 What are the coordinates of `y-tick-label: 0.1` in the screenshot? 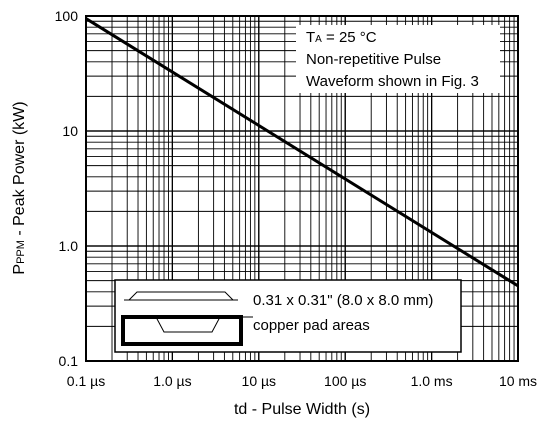 It's located at (69, 361).